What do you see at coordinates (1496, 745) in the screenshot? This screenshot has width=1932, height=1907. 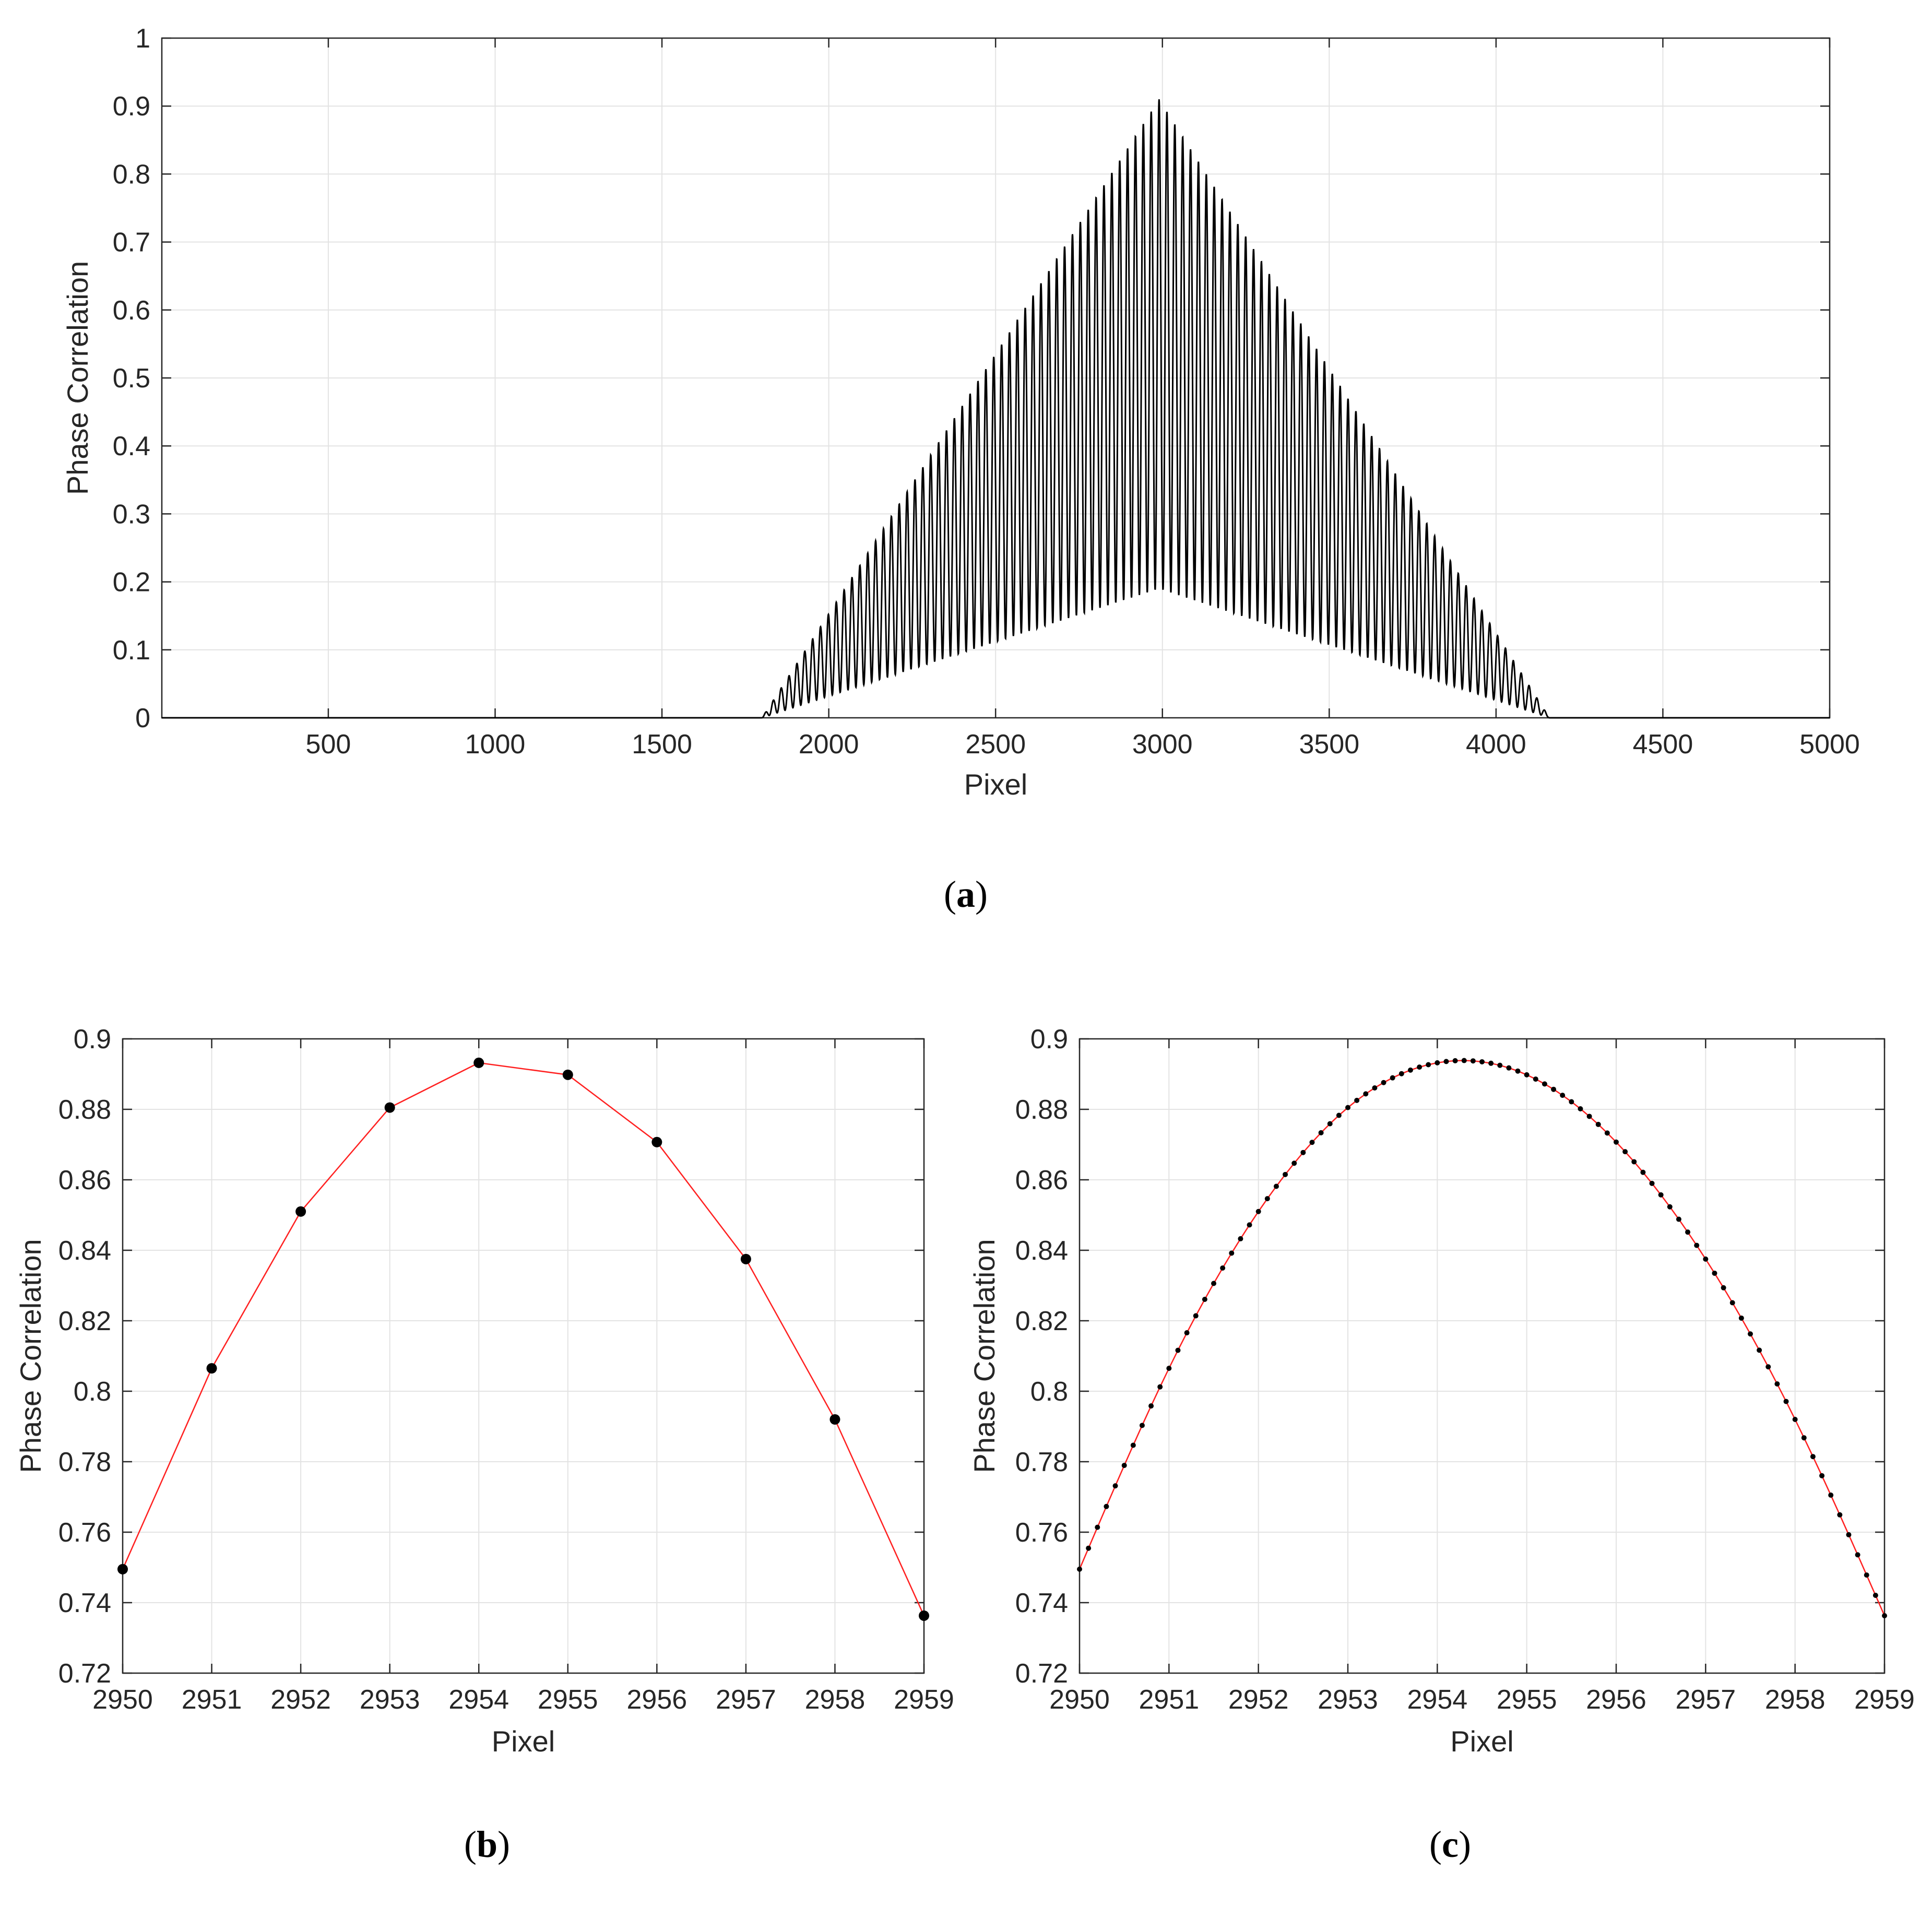 I see `panel-a-x-tick-label: 4000` at bounding box center [1496, 745].